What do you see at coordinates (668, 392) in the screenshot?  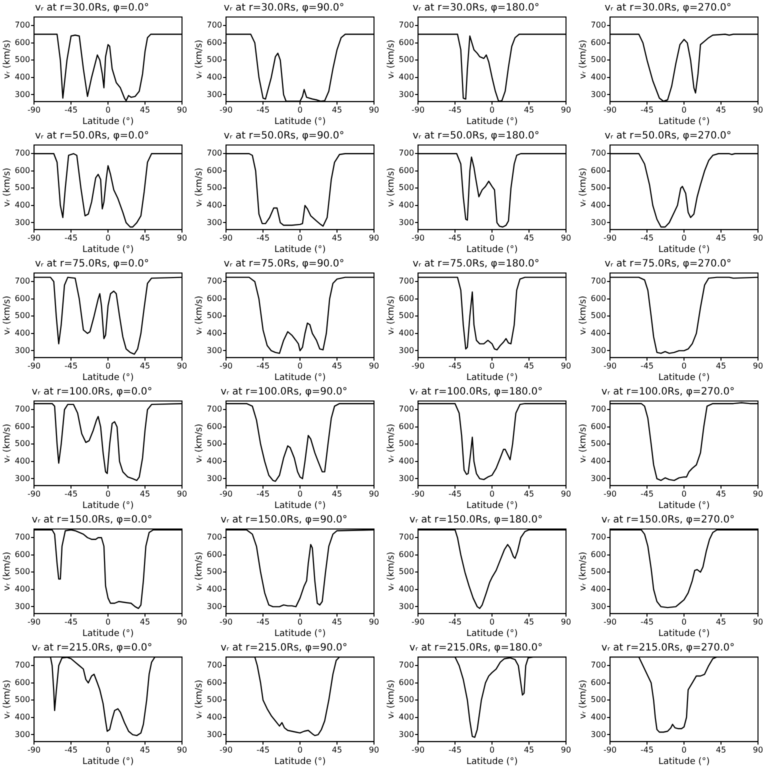 I see `chart-title: vᵣ at r=100.0Rs, φ=270.0°` at bounding box center [668, 392].